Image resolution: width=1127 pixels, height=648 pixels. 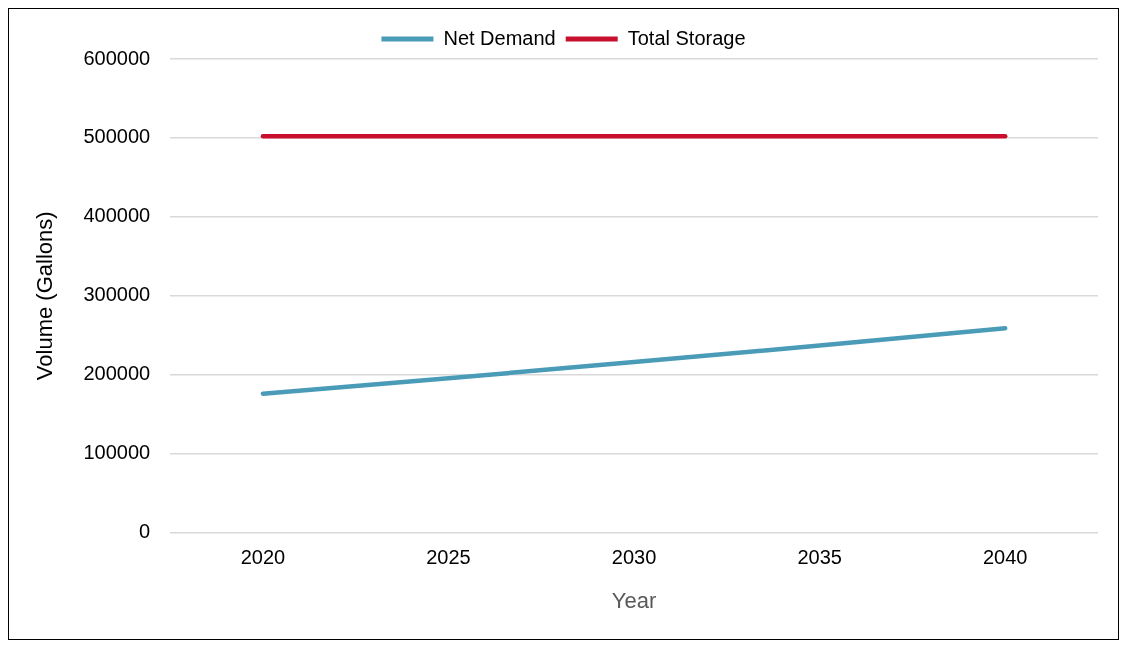 What do you see at coordinates (45, 296) in the screenshot?
I see `y-axis-title: Volume (Gallons)` at bounding box center [45, 296].